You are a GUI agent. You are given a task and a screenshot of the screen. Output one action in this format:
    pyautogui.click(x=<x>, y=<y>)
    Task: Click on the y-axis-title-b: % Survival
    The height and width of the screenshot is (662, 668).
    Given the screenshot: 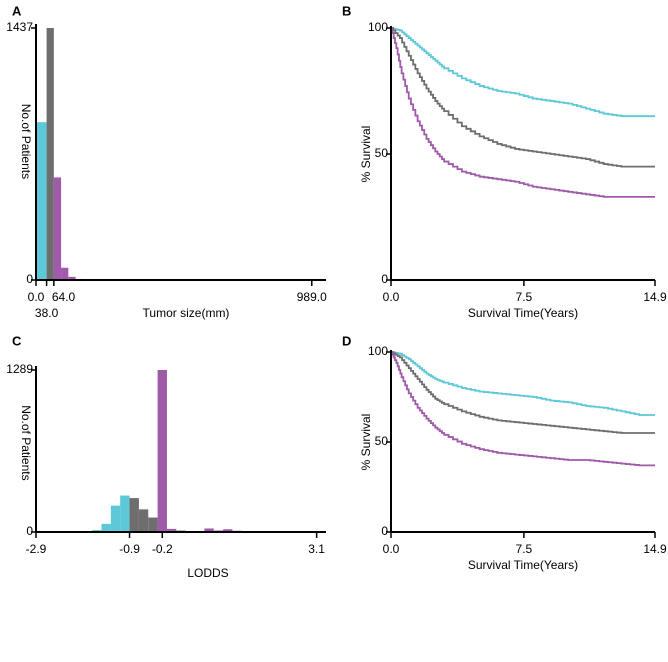 What is the action you would take?
    pyautogui.click(x=366, y=154)
    